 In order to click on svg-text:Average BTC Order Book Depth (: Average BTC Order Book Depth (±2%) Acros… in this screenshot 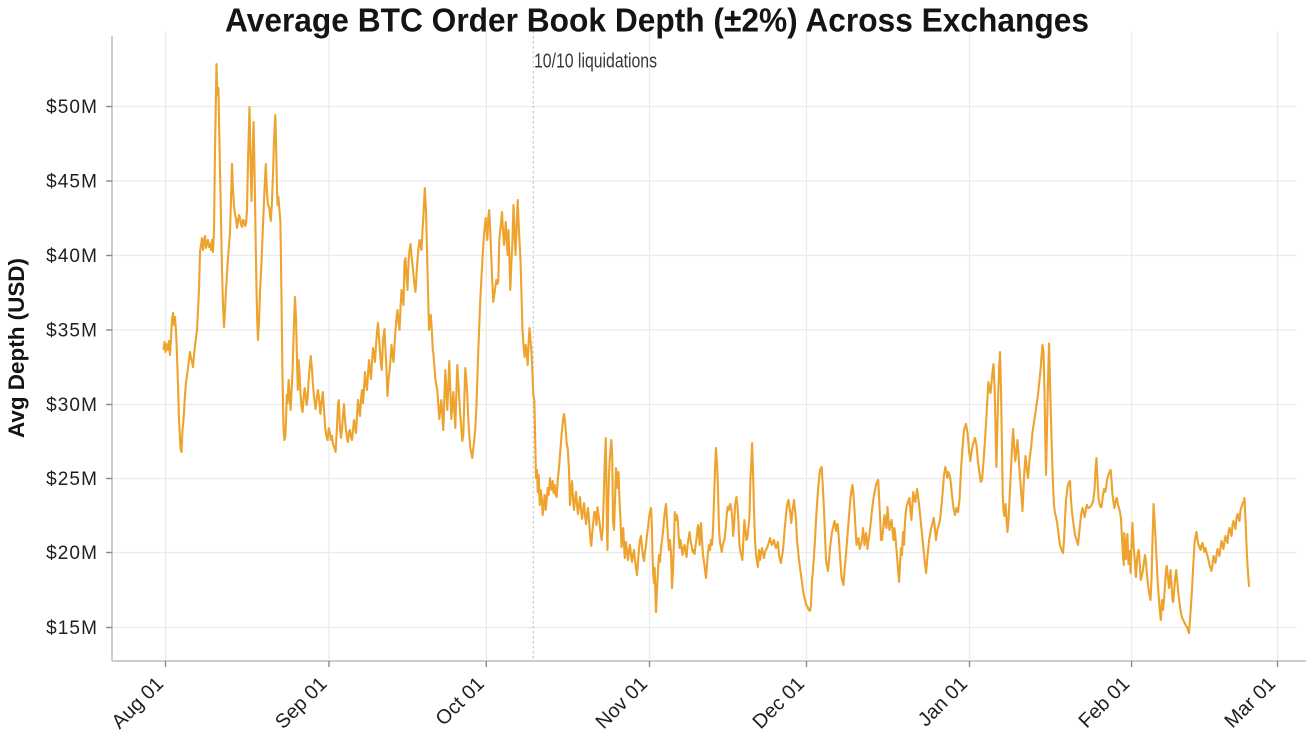, I will do `click(657, 21)`.